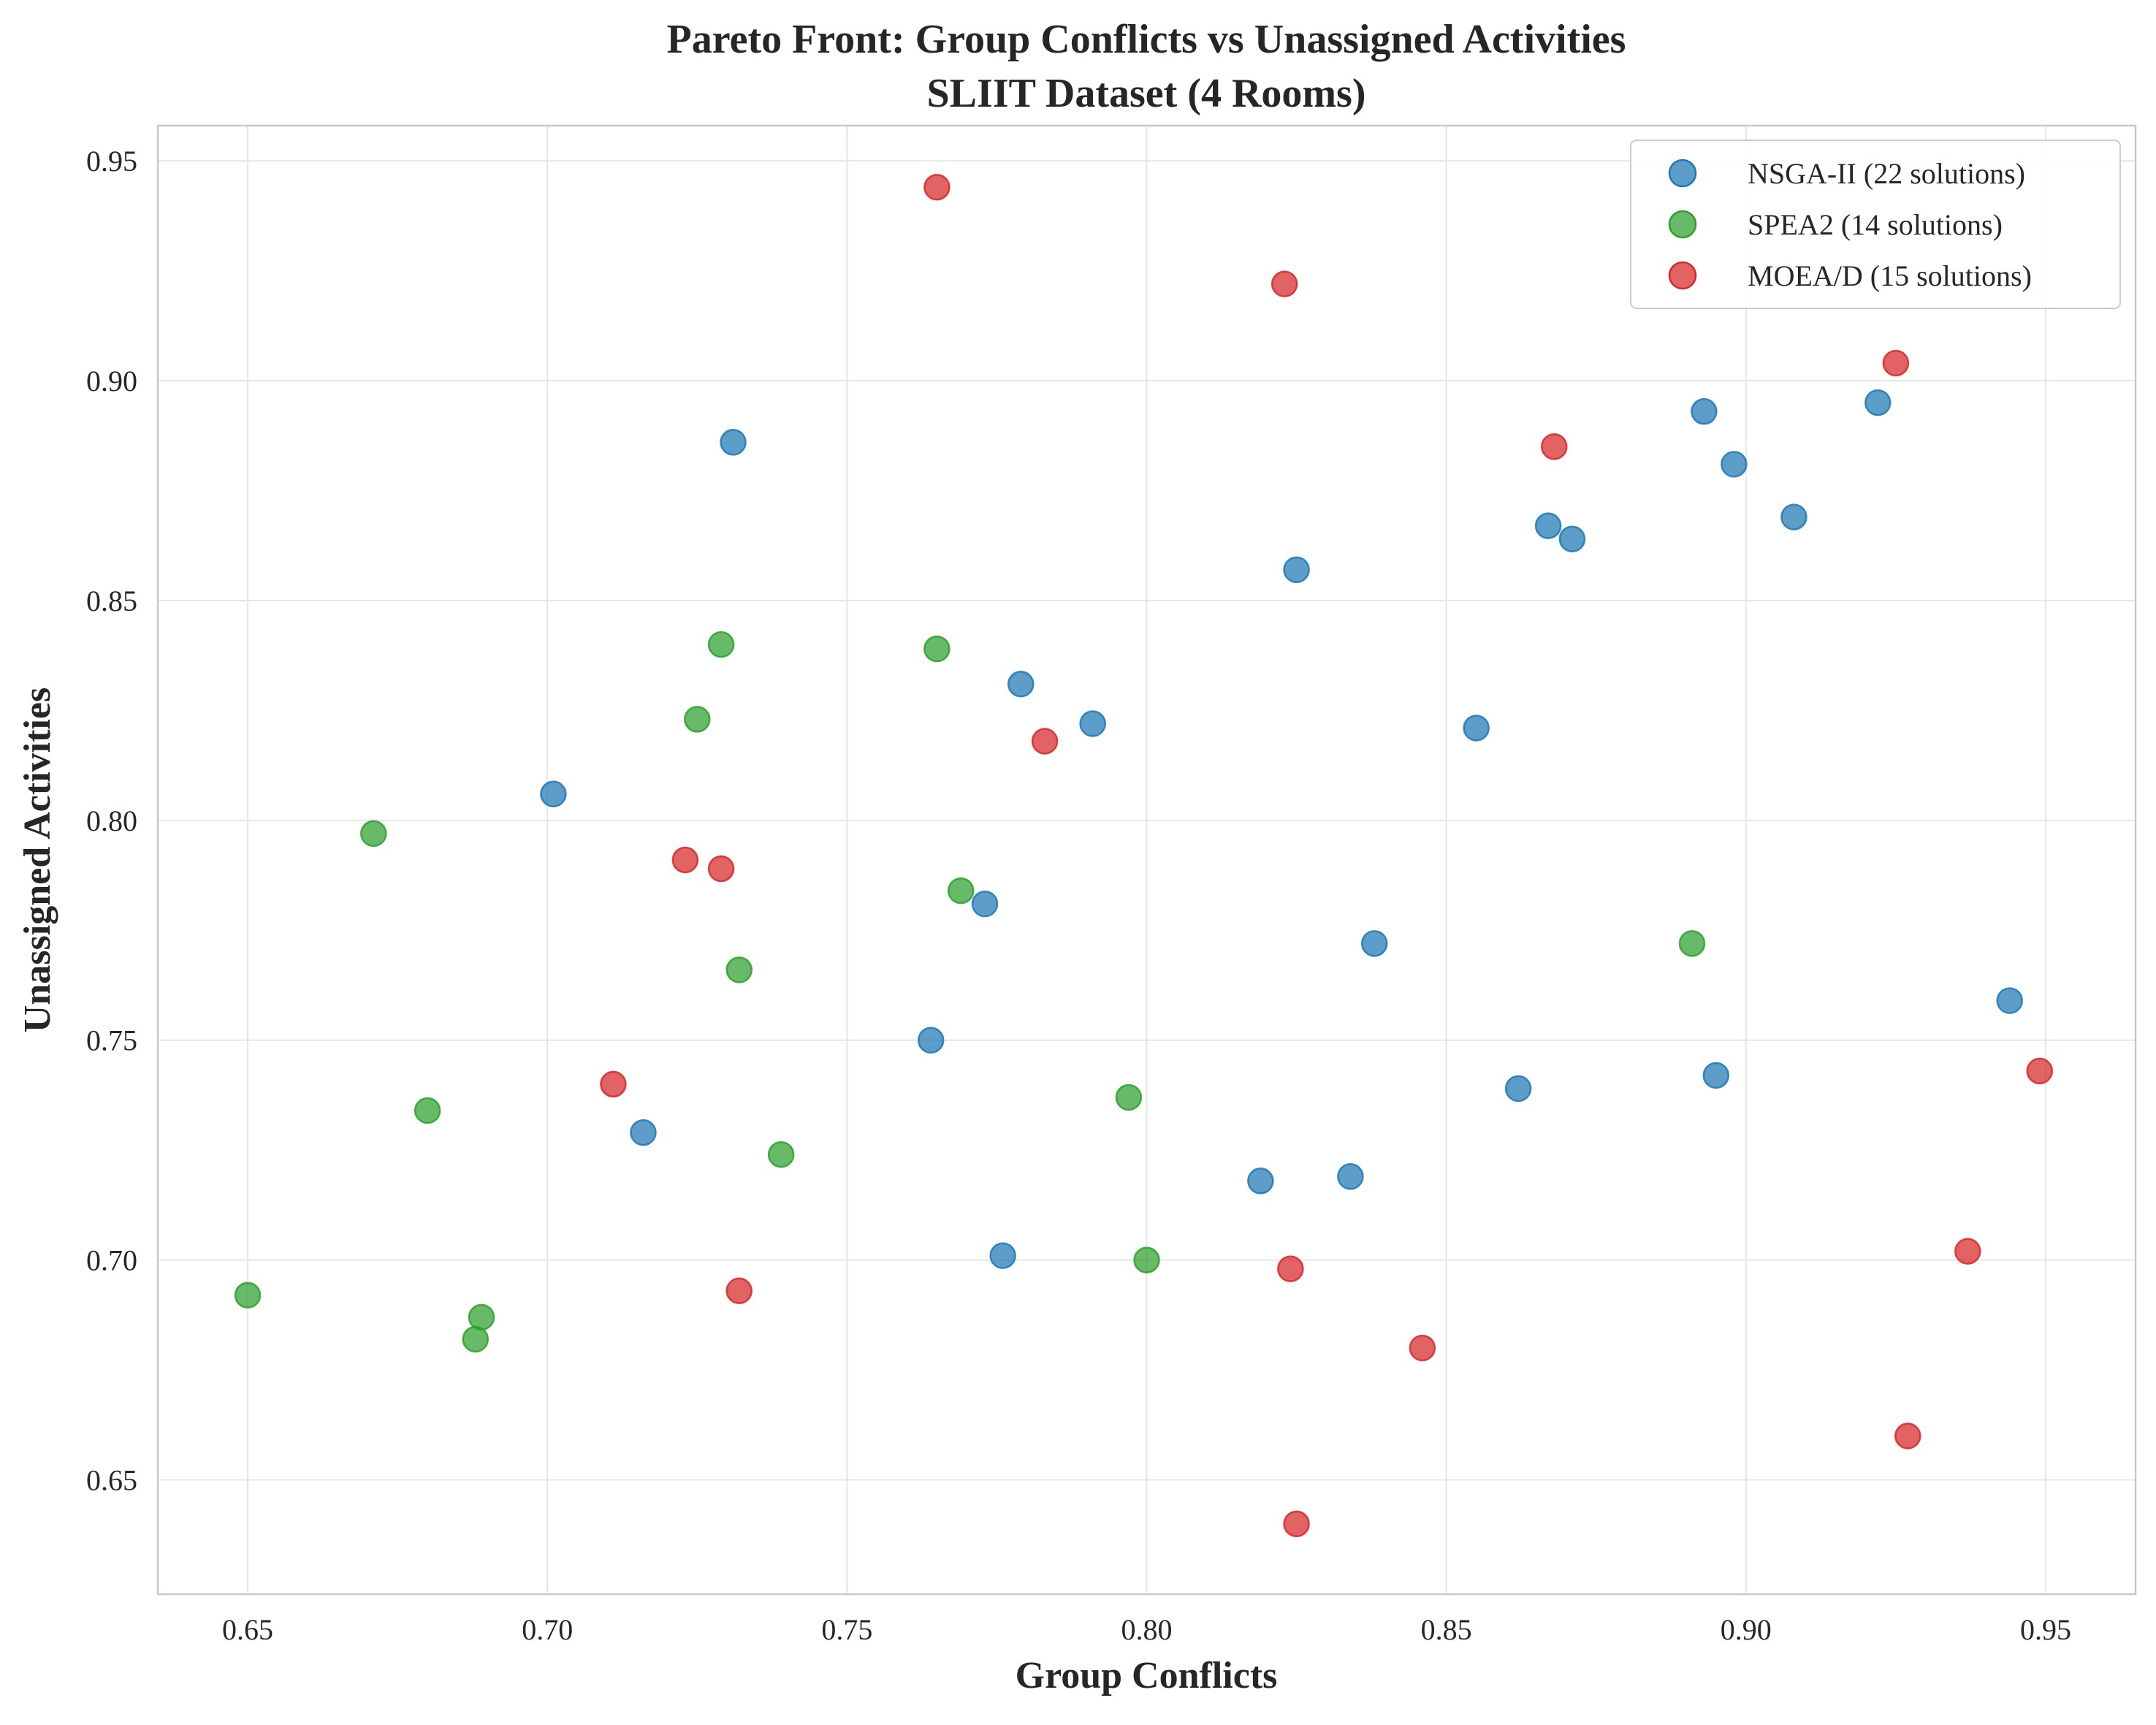 This screenshot has height=1725, width=2156. What do you see at coordinates (1446, 1630) in the screenshot?
I see `x-tick-label: 0.85` at bounding box center [1446, 1630].